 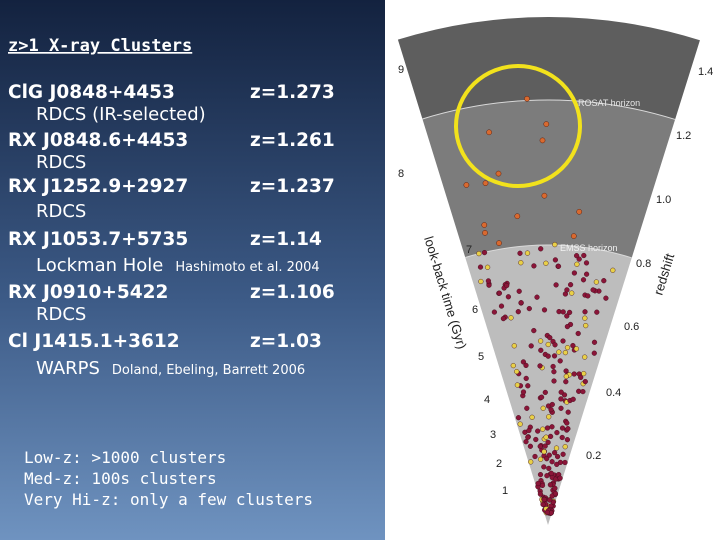 What do you see at coordinates (549, 109) in the screenshot?
I see `horizon-arc` at bounding box center [549, 109].